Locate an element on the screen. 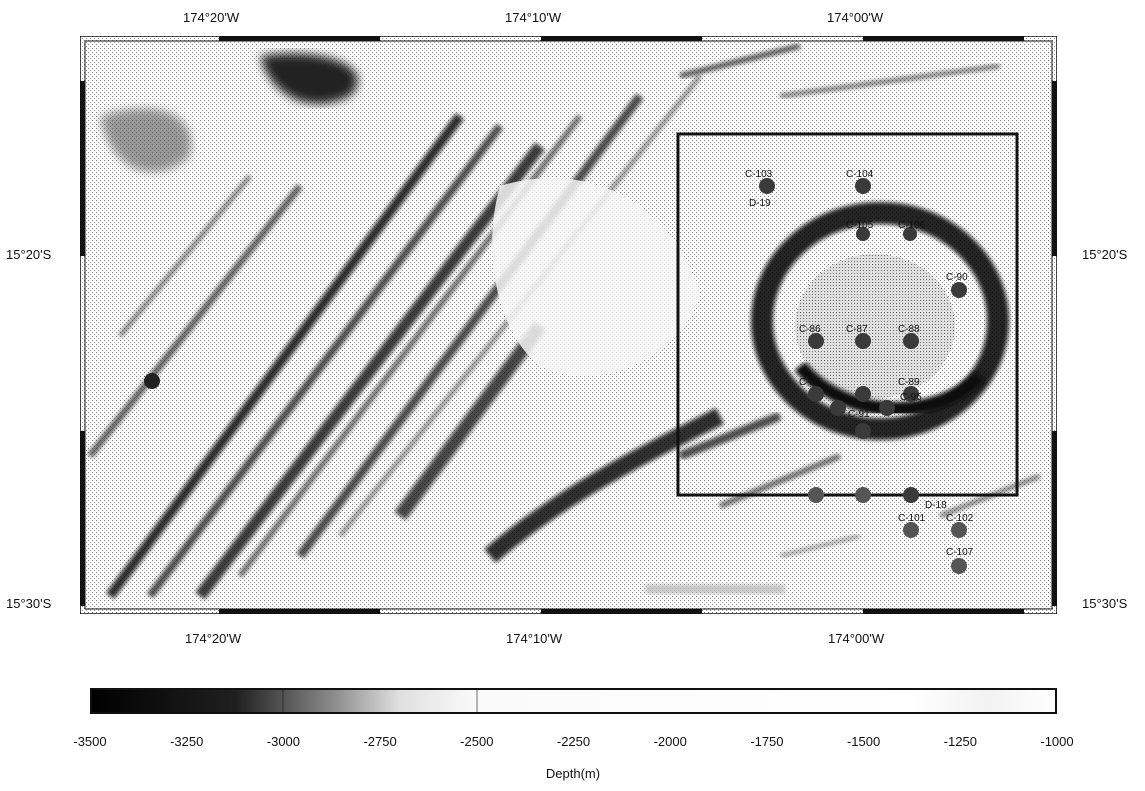 The image size is (1145, 791). station-label-c-90: C-90 is located at coordinates (957, 277).